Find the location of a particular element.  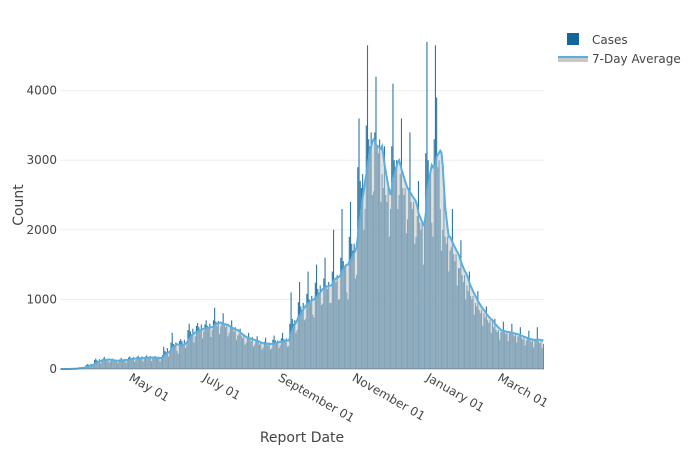

legend-label-cases: Cases is located at coordinates (610, 40).